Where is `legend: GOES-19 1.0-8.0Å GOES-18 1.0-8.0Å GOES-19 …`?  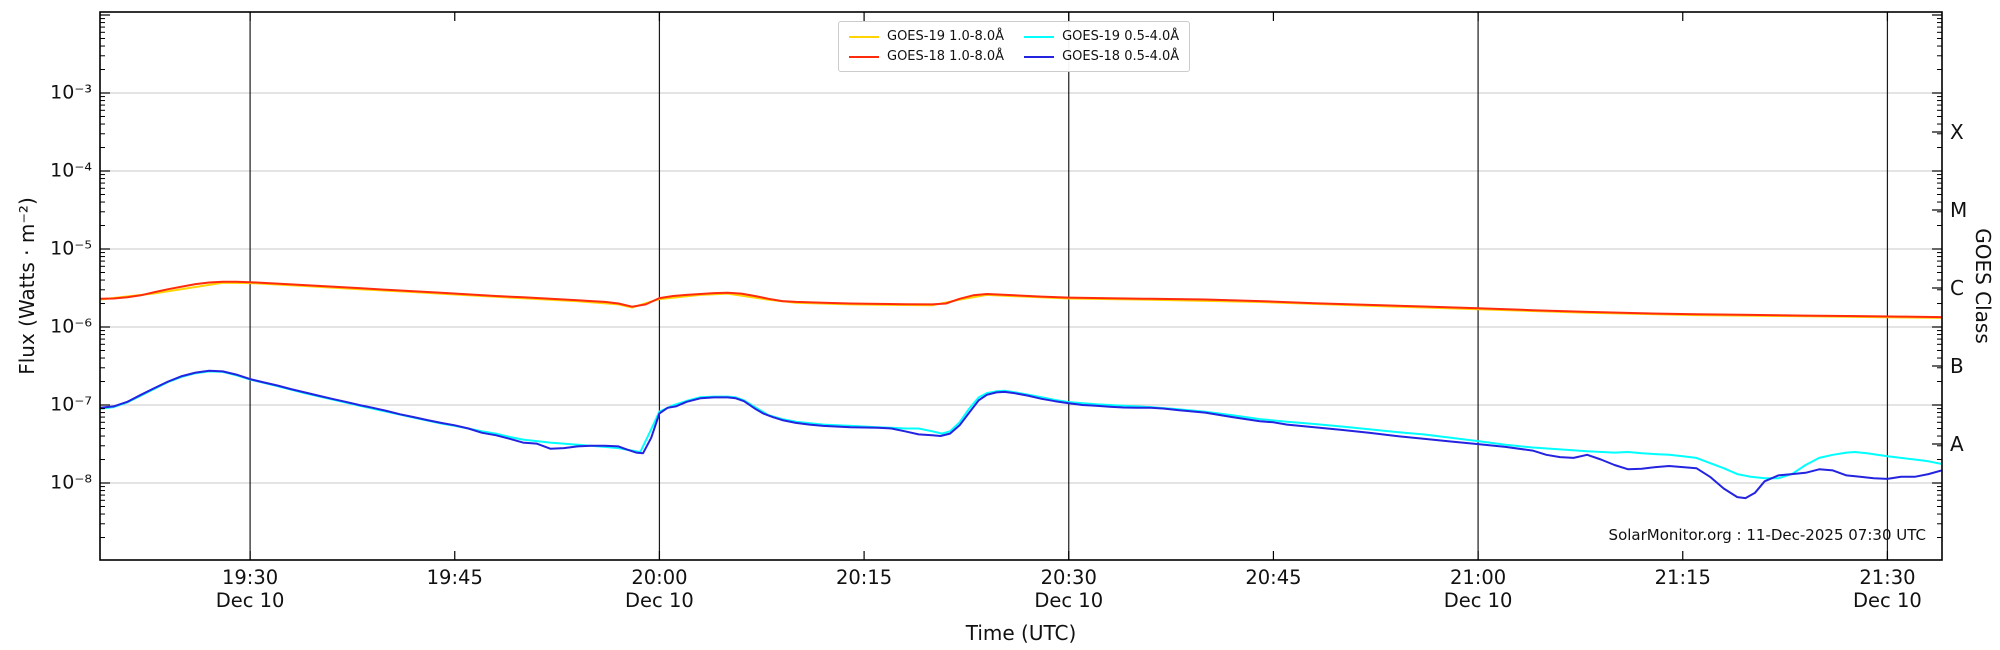 legend: GOES-19 1.0-8.0Å GOES-18 1.0-8.0Å GOES-19 … is located at coordinates (1014, 46).